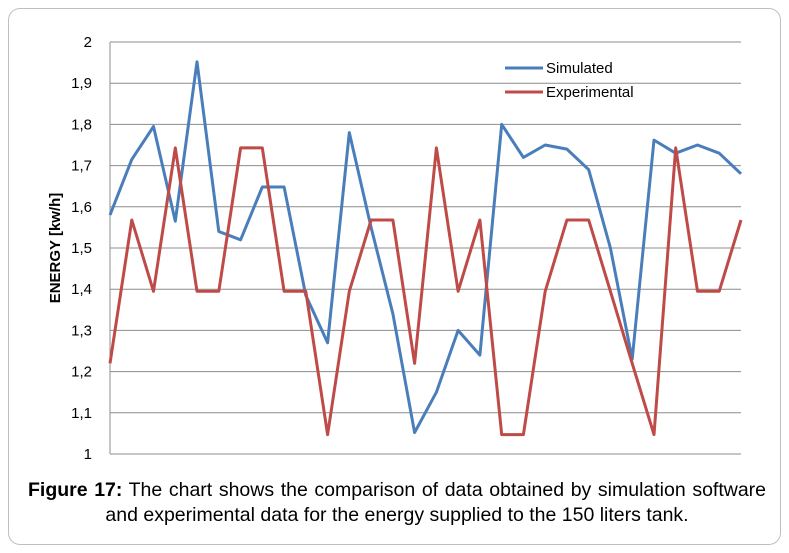 The height and width of the screenshot is (553, 789). Describe the element at coordinates (88, 42) in the screenshot. I see `y-tick-label: 2` at that location.